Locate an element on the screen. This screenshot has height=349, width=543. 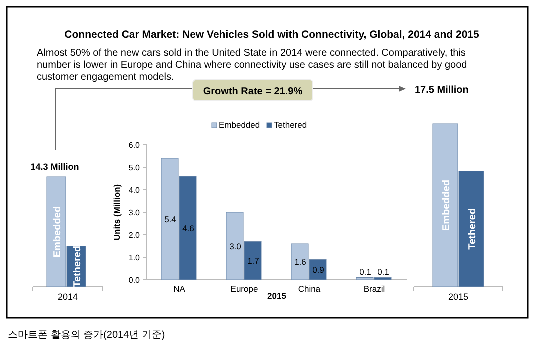
data-label: 1.7 is located at coordinates (254, 261).